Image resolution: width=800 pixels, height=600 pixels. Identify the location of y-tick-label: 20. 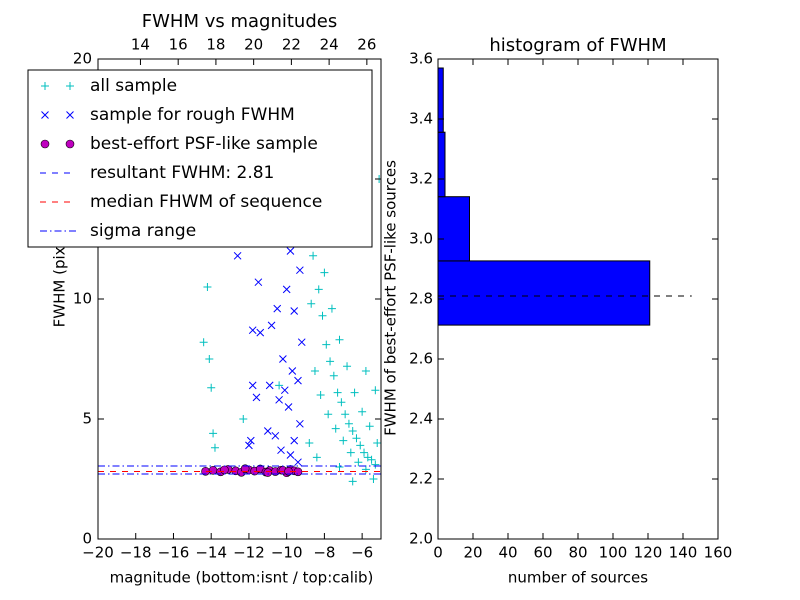
(82, 59).